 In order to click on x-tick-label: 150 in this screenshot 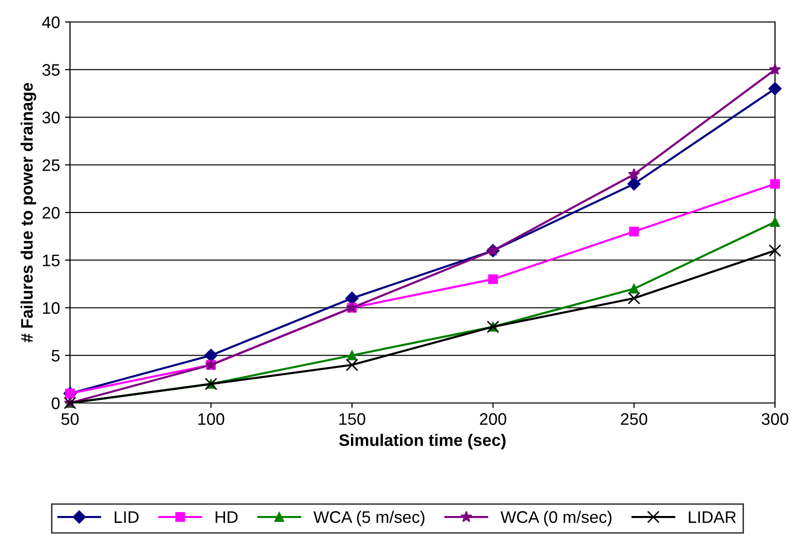, I will do `click(352, 419)`.